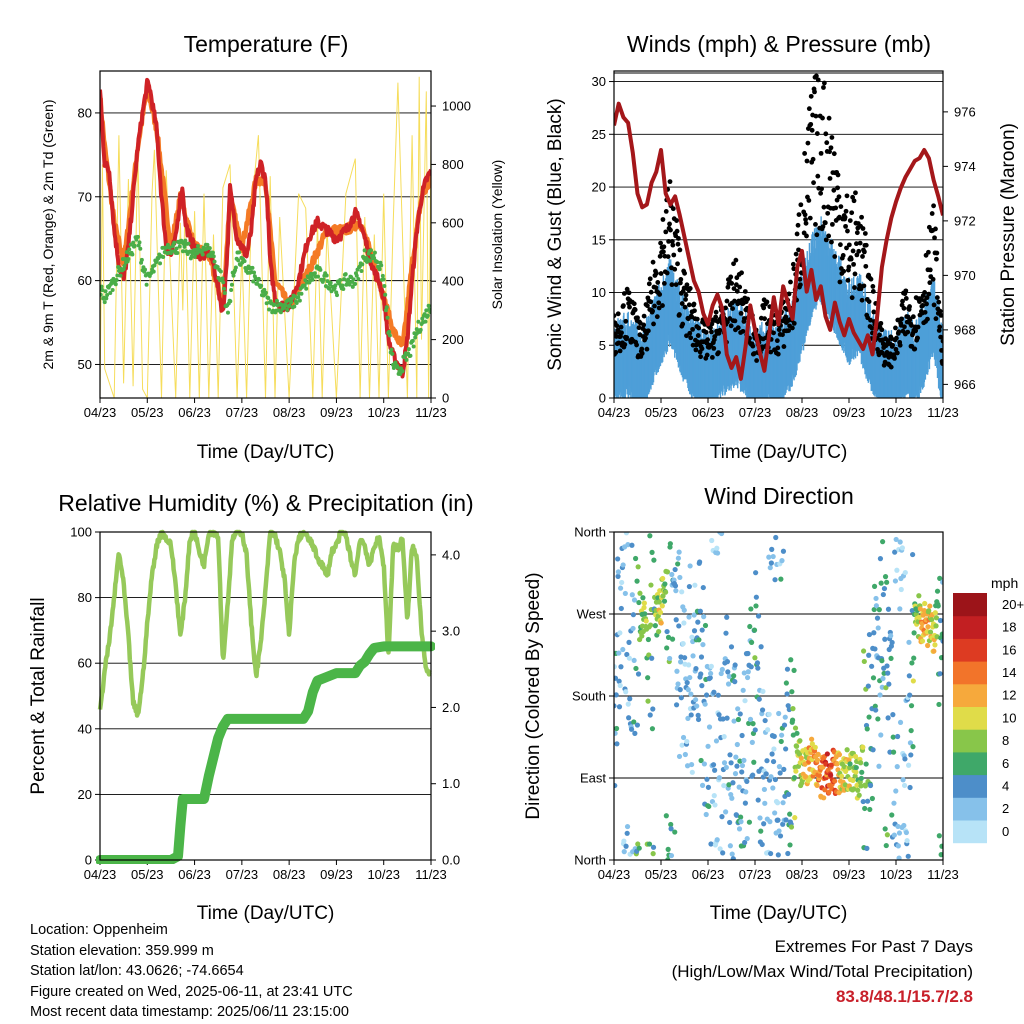 The image size is (1024, 1024). What do you see at coordinates (970, 627) in the screenshot?
I see `colorbar-swatch` at bounding box center [970, 627].